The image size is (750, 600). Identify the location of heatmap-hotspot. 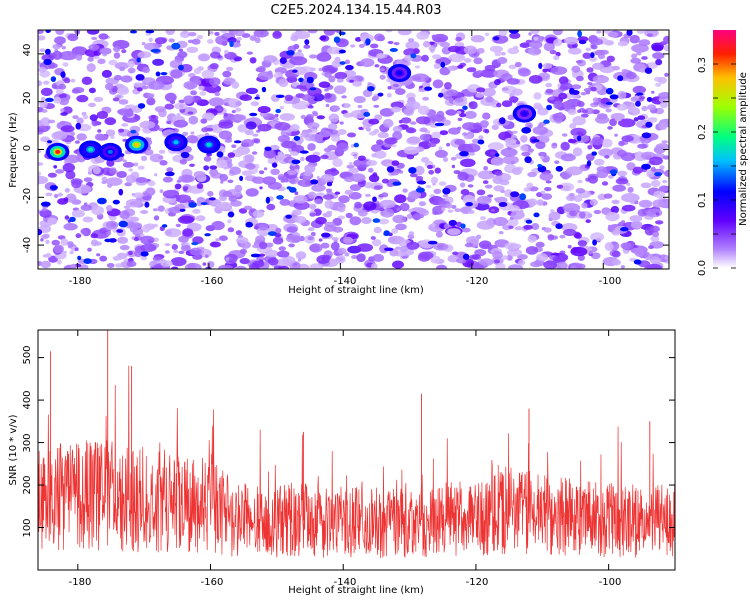
(524, 113).